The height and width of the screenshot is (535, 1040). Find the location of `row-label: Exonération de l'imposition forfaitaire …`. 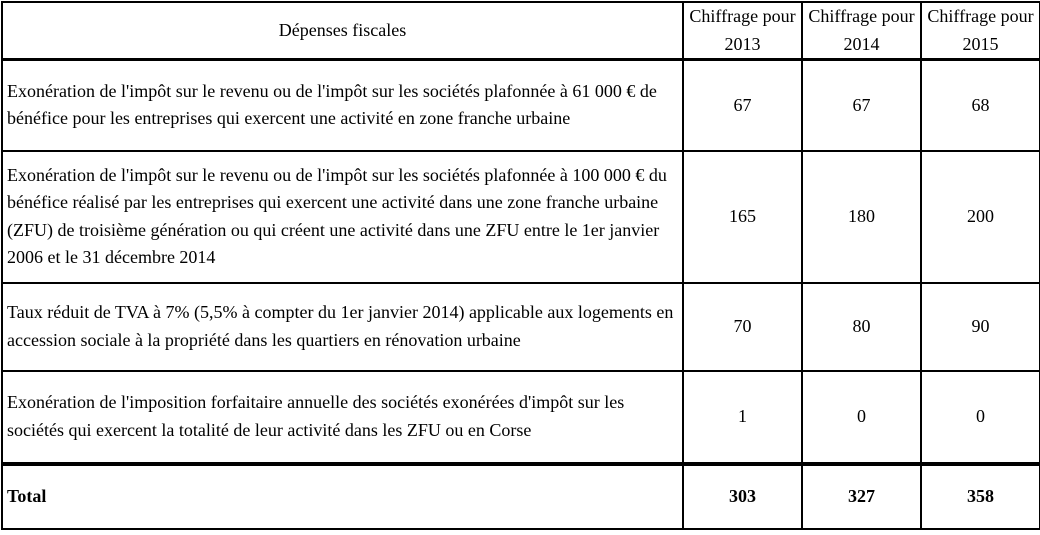

row-label: Exonération de l'imposition forfaitaire … is located at coordinates (342, 417).